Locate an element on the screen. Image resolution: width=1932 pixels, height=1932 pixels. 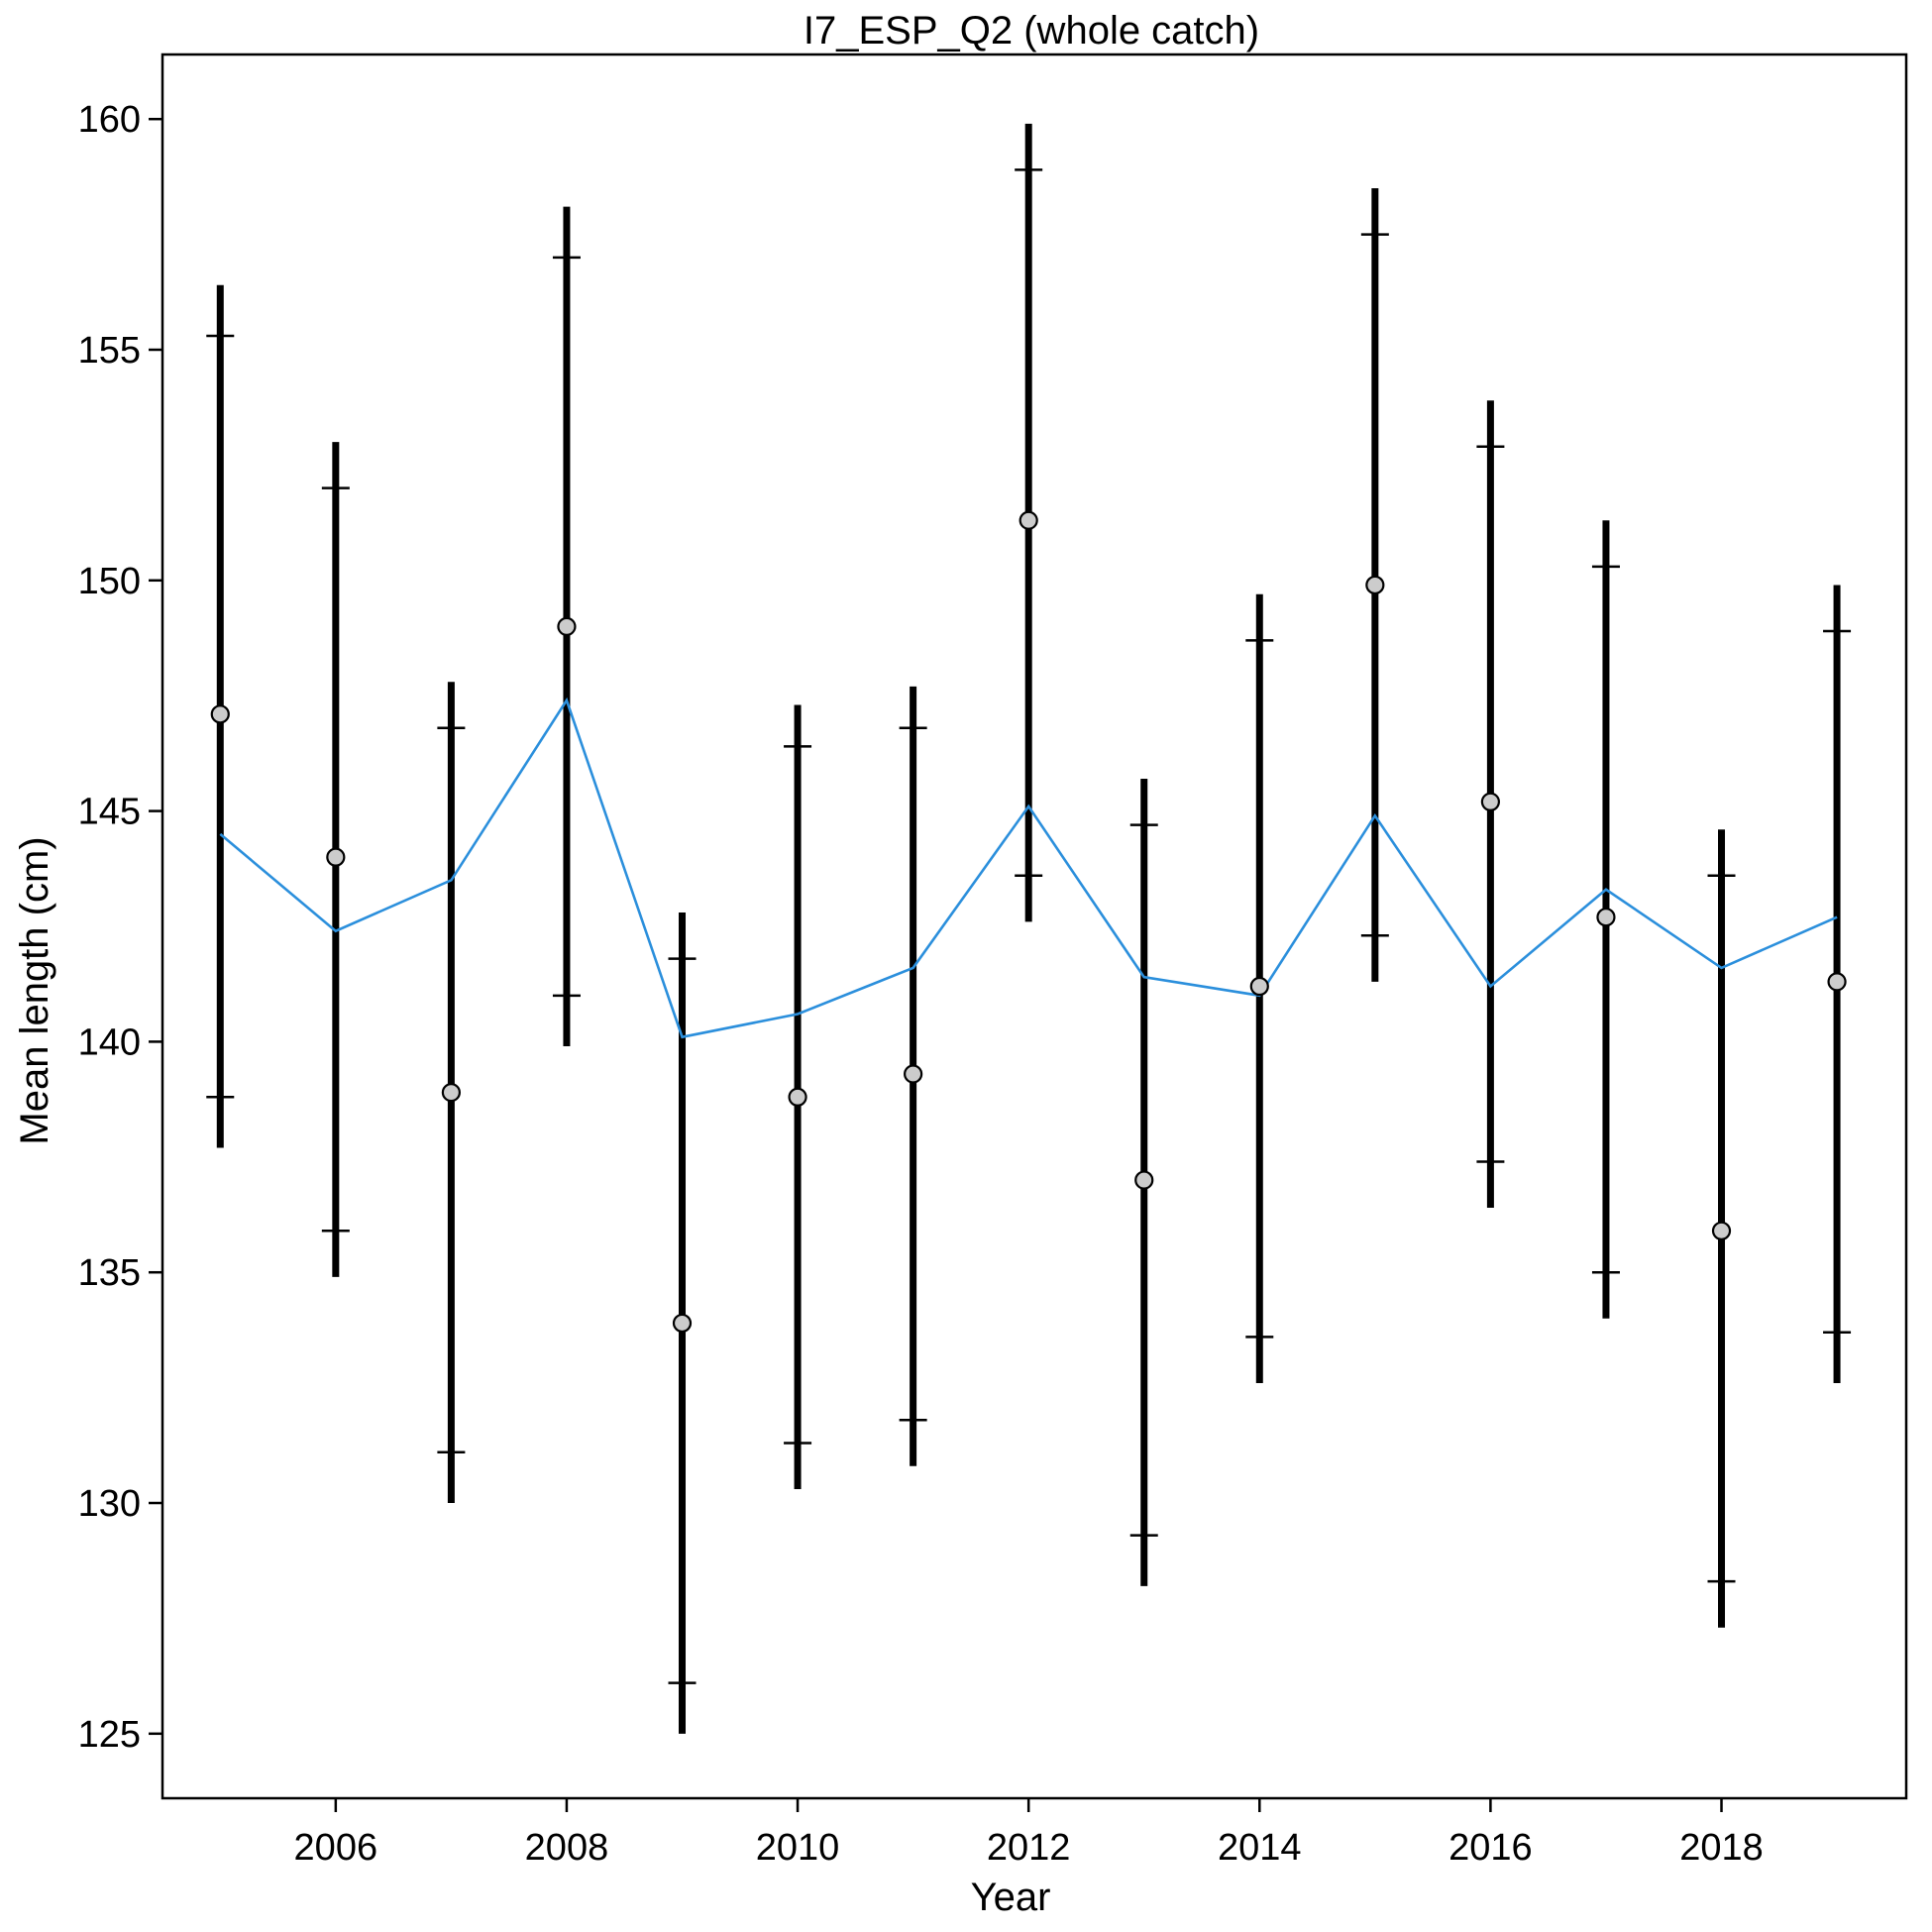
x-axis: 2006 2008 2010 2012 2014 2016 2018 is located at coordinates (1029, 1834).